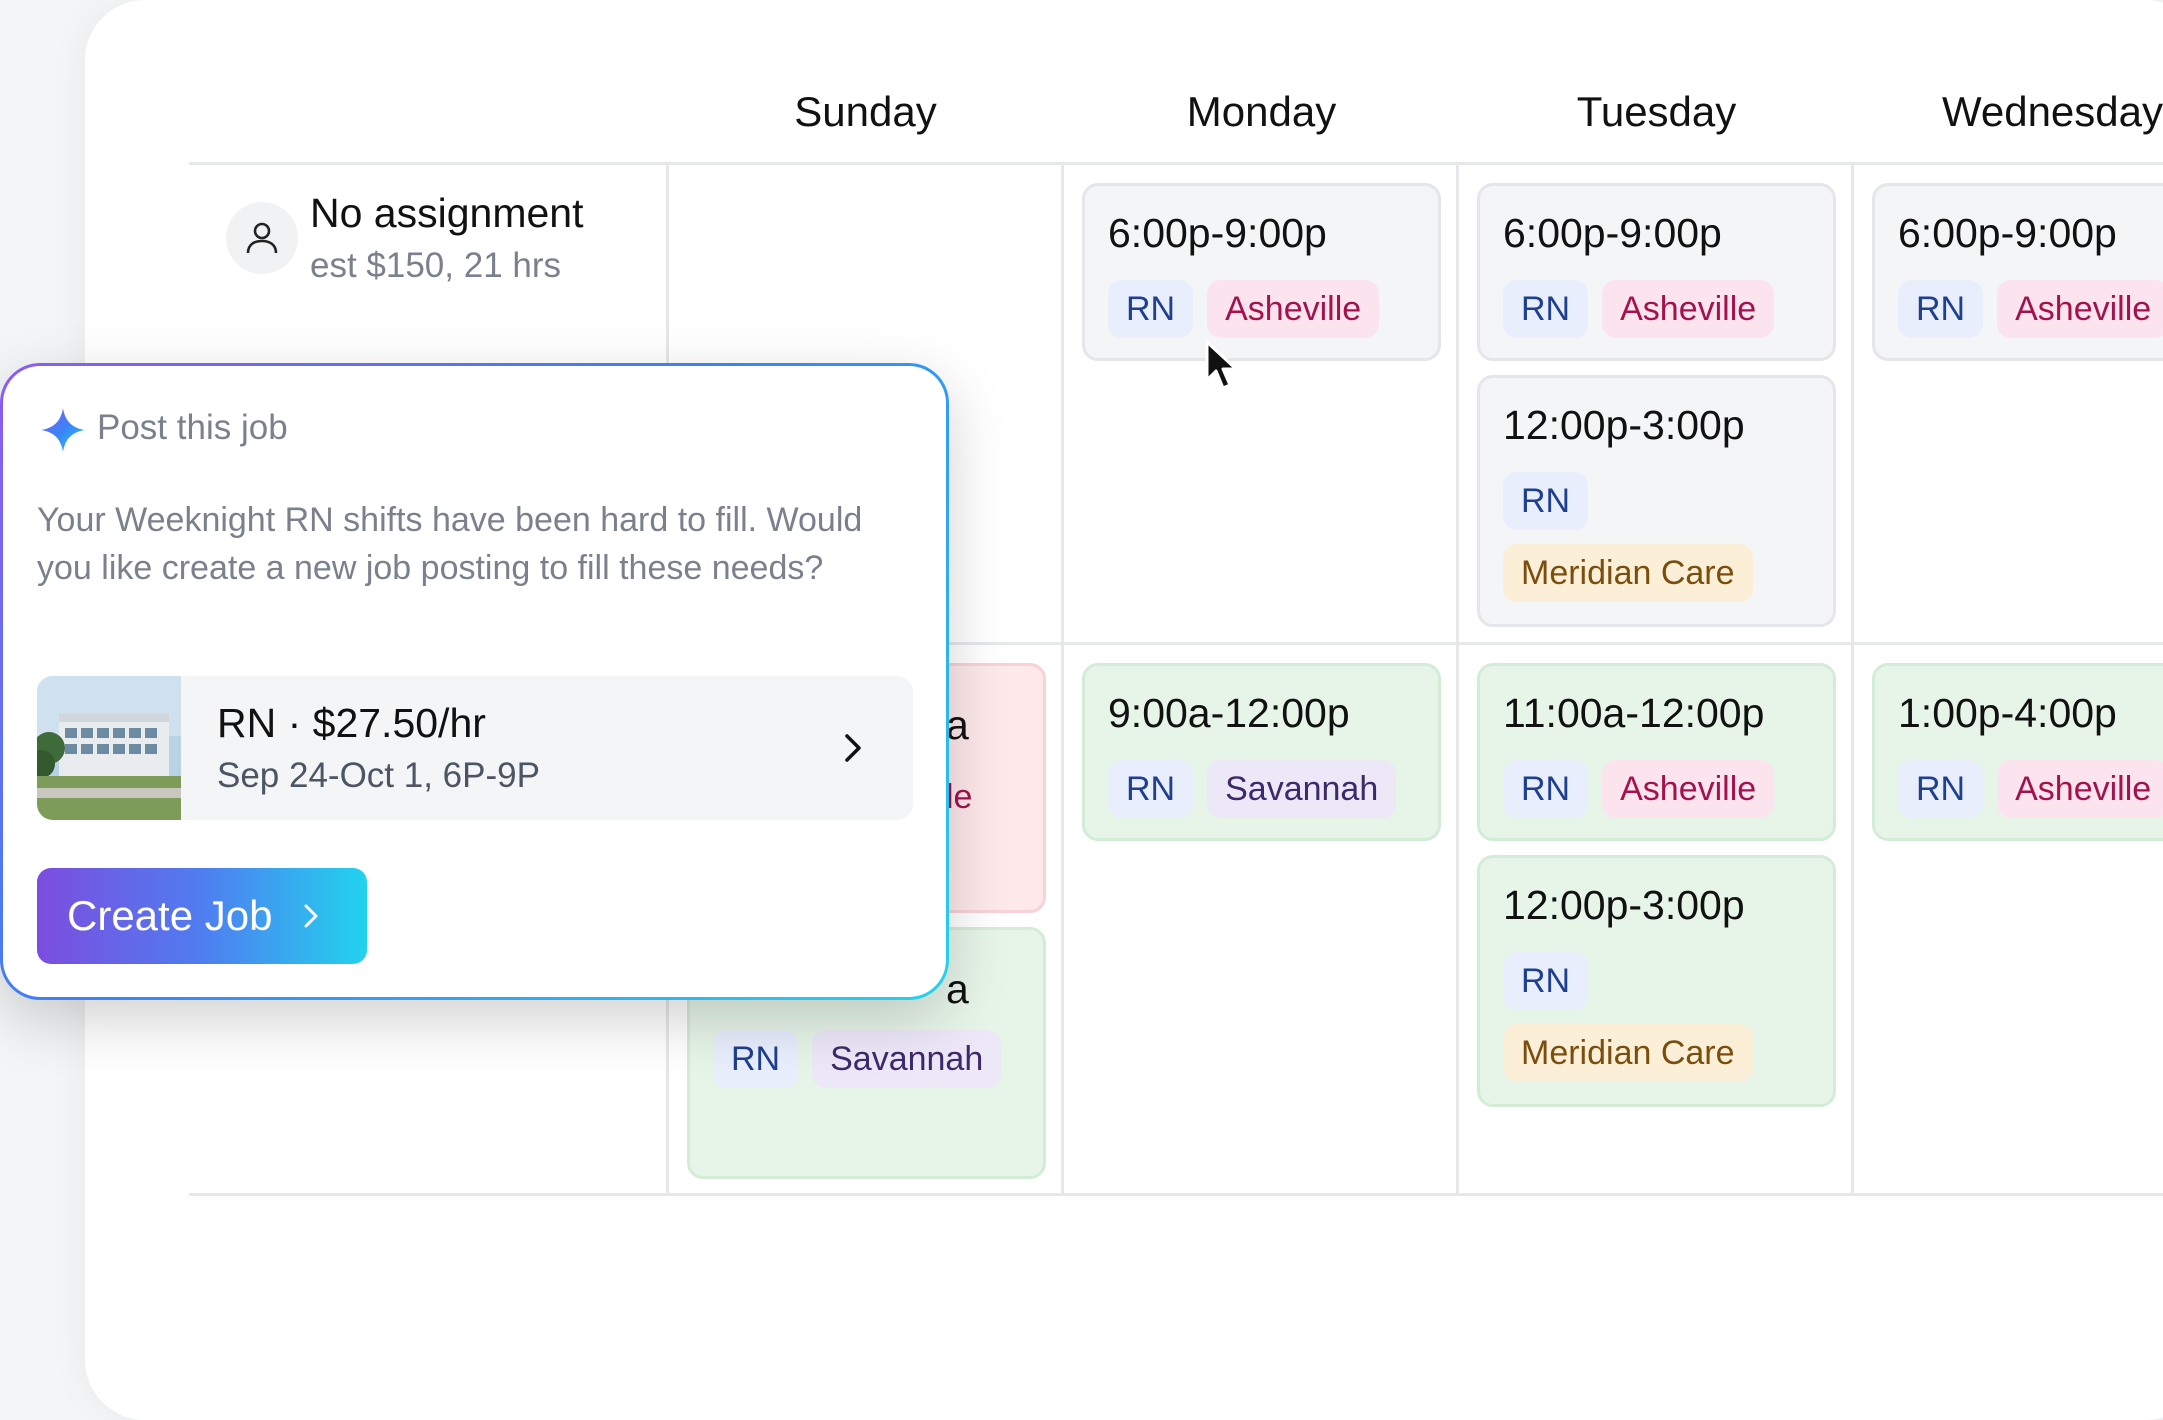 The width and height of the screenshot is (2163, 1420). I want to click on job-title: RN · $27.50/hr, so click(351, 723).